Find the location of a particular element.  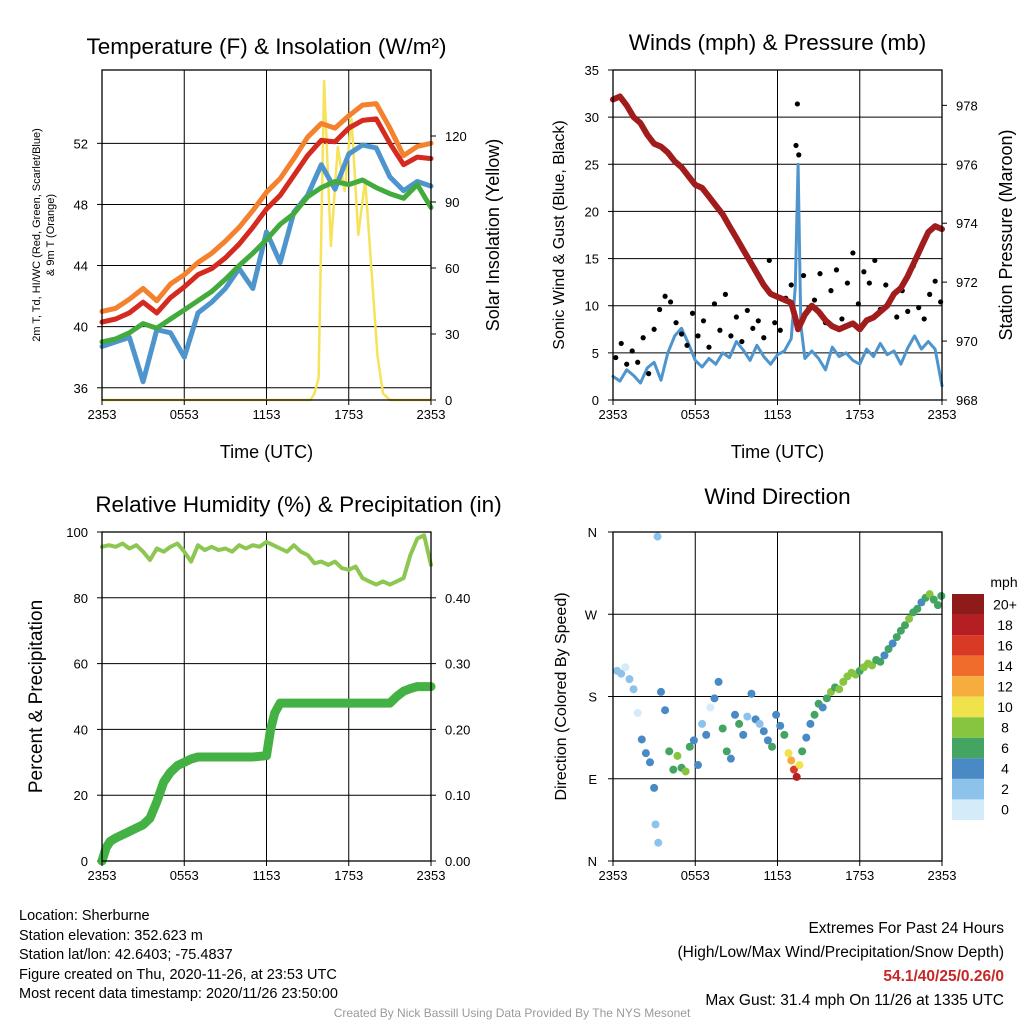

y2-axis-label-text: Solar Insolation (Yellow) is located at coordinates (493, 235).